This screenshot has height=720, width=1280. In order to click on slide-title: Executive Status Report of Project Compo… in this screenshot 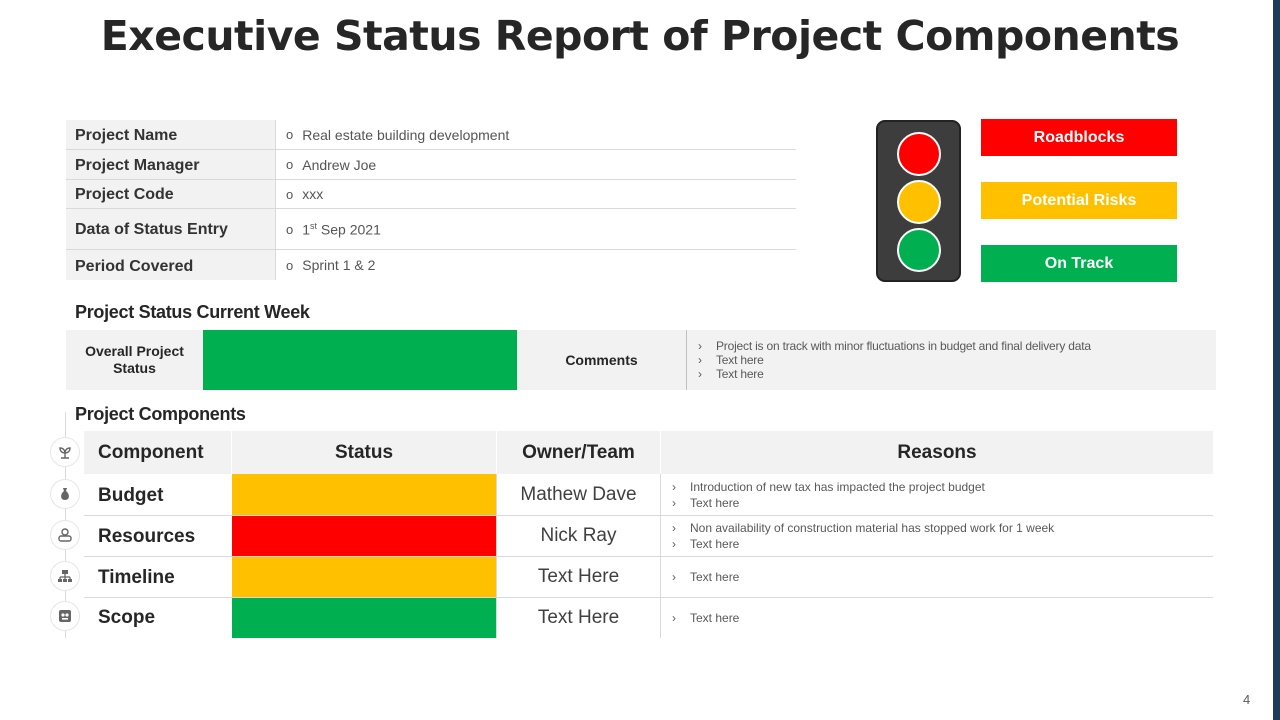, I will do `click(640, 36)`.